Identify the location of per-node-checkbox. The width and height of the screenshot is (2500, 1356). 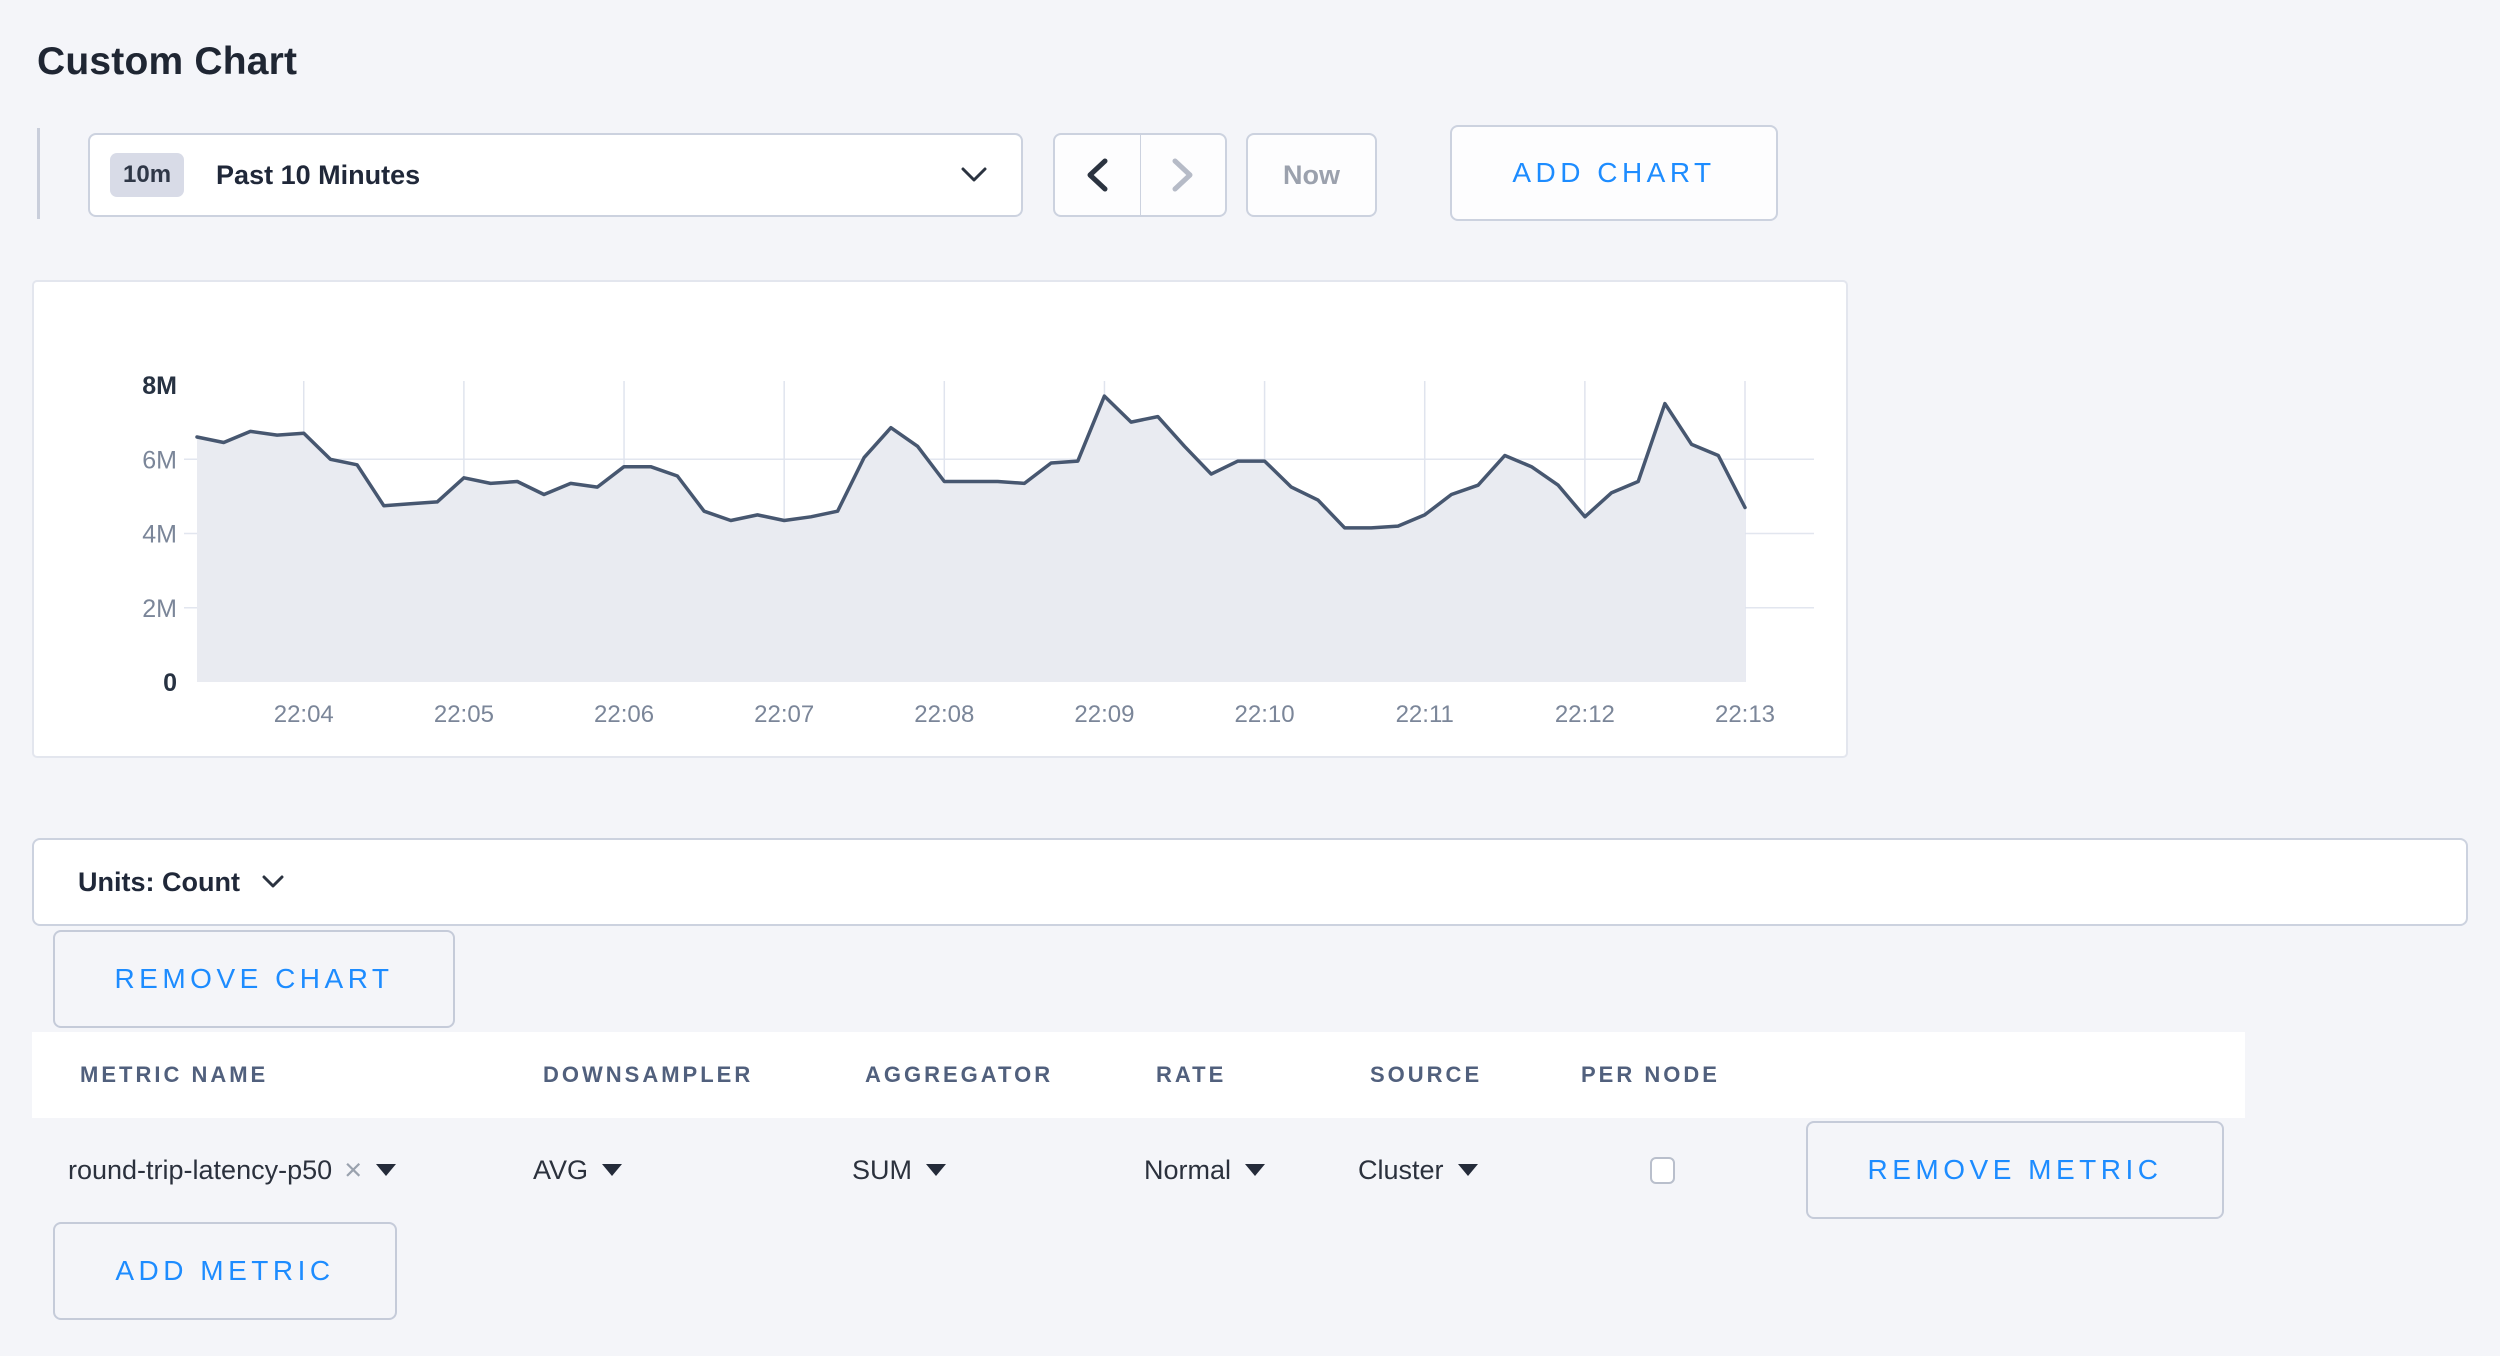
(1662, 1170).